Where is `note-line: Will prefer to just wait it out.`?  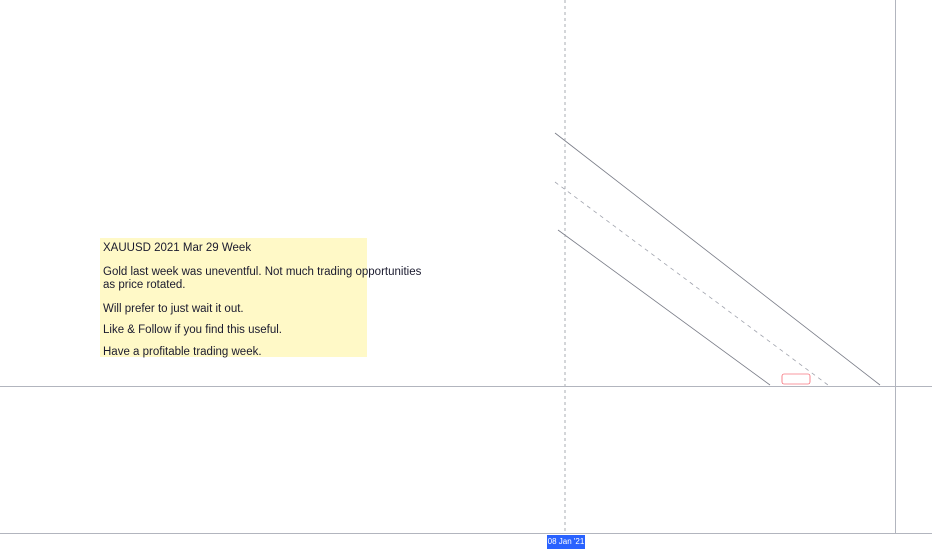 note-line: Will prefer to just wait it out. is located at coordinates (173, 309).